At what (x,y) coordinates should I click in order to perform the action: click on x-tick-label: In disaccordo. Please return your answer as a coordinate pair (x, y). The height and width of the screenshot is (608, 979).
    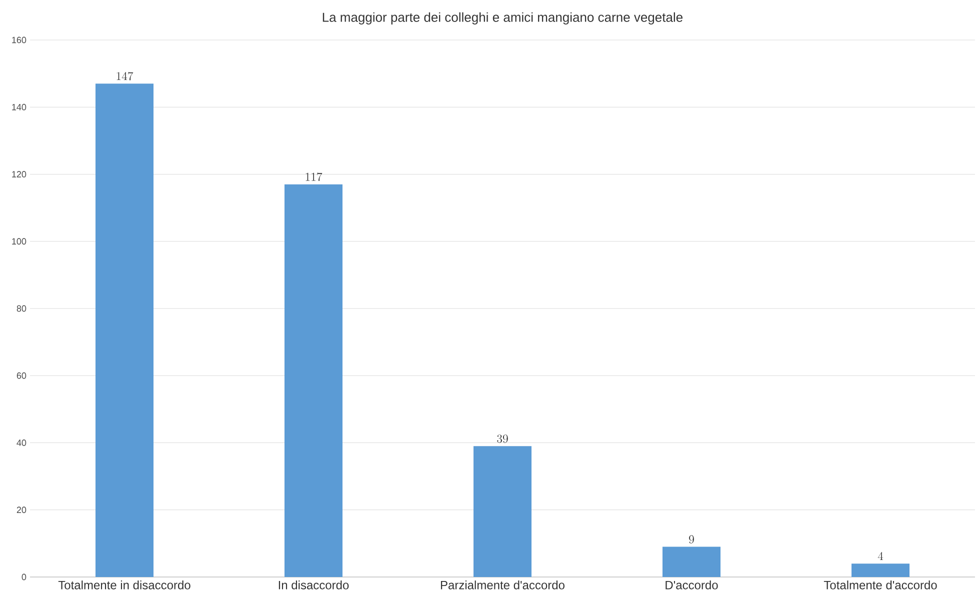
    Looking at the image, I should click on (313, 585).